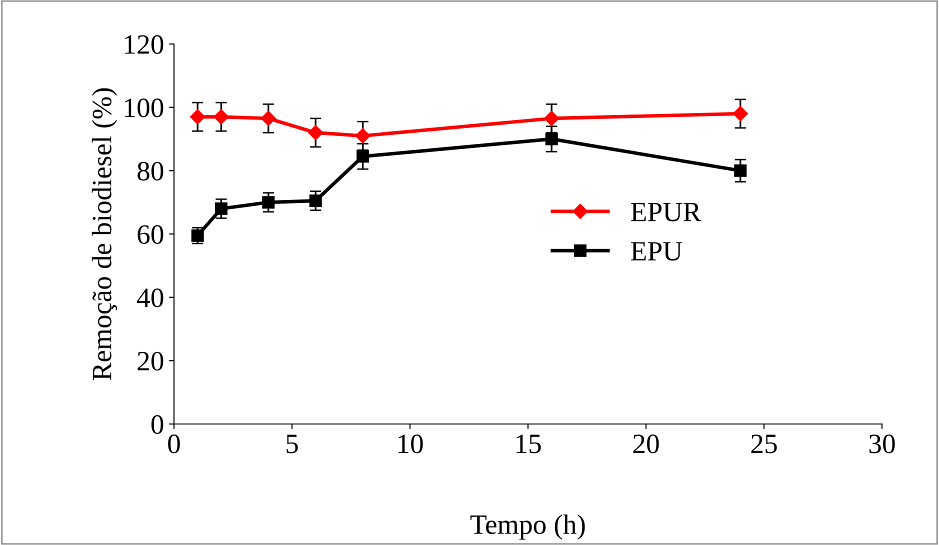 The image size is (939, 545). Describe the element at coordinates (151, 361) in the screenshot. I see `y-tick-label: 20` at that location.